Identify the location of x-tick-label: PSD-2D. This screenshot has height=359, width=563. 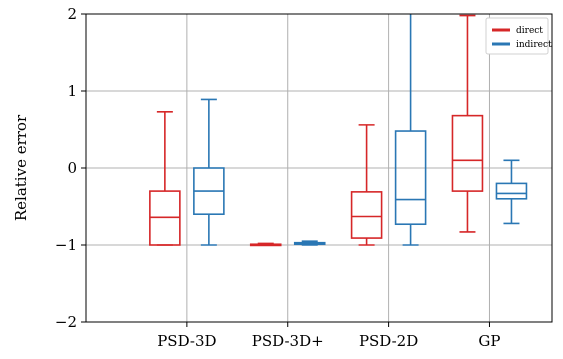
(388, 341).